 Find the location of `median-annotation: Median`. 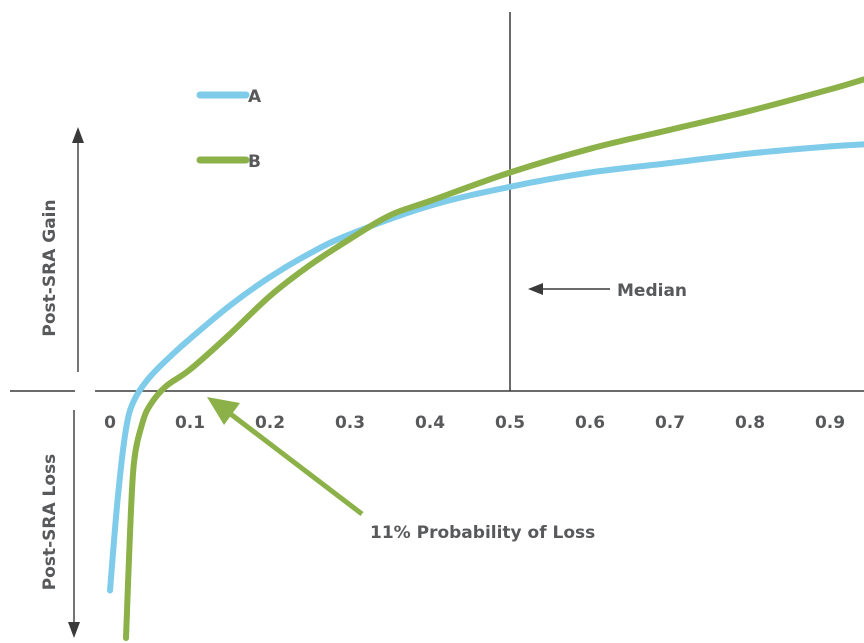

median-annotation: Median is located at coordinates (598, 201).